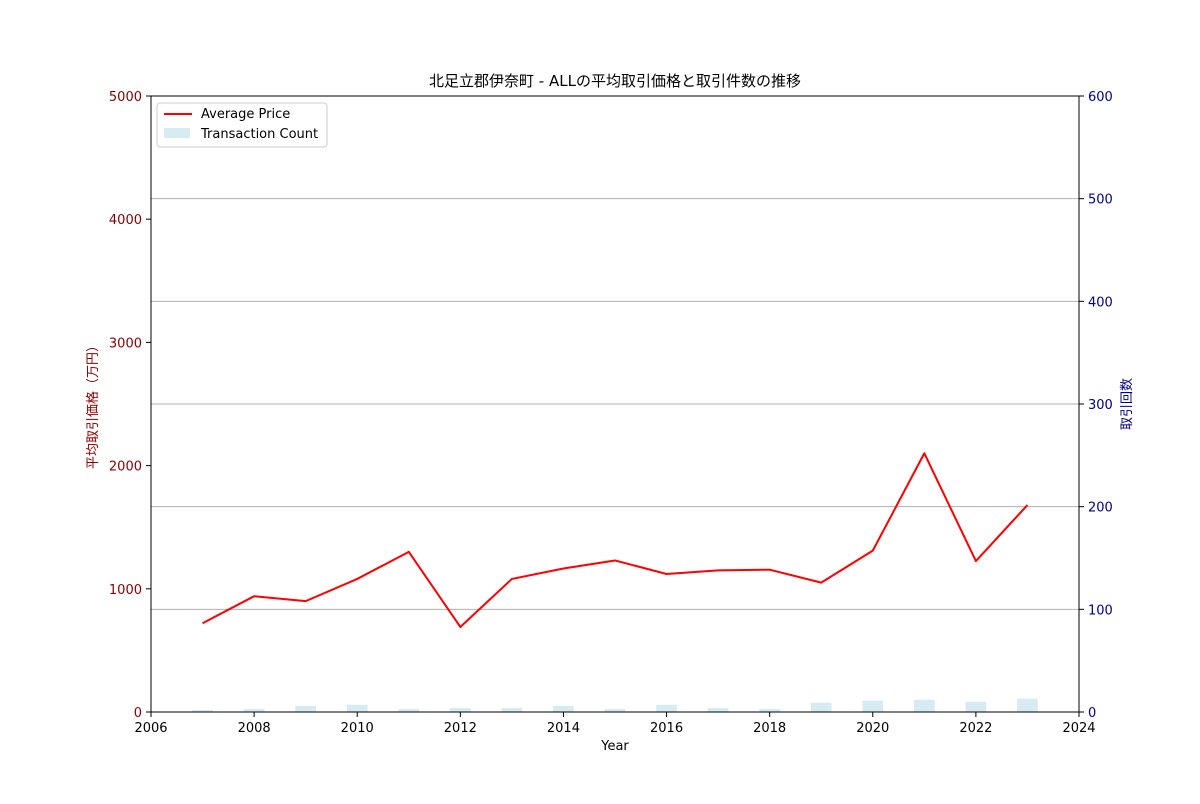  What do you see at coordinates (125, 97) in the screenshot?
I see `y-left-tick-label: 5000` at bounding box center [125, 97].